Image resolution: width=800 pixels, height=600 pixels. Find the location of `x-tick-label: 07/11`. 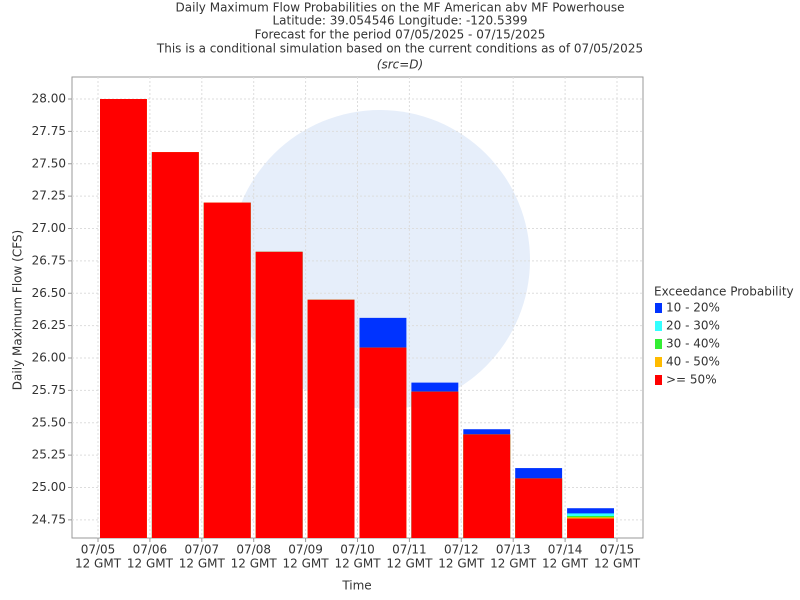

x-tick-label: 07/11 is located at coordinates (409, 550).